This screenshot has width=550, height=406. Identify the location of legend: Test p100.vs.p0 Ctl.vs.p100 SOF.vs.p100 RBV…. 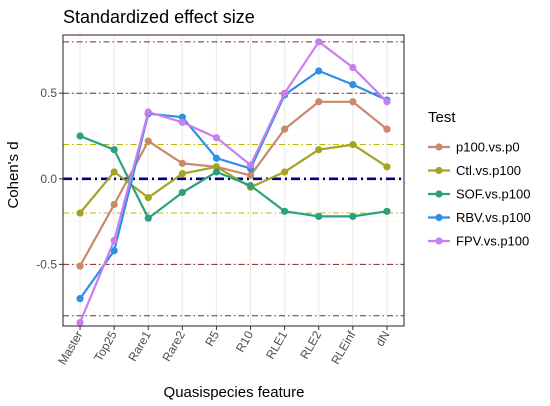
(479, 179).